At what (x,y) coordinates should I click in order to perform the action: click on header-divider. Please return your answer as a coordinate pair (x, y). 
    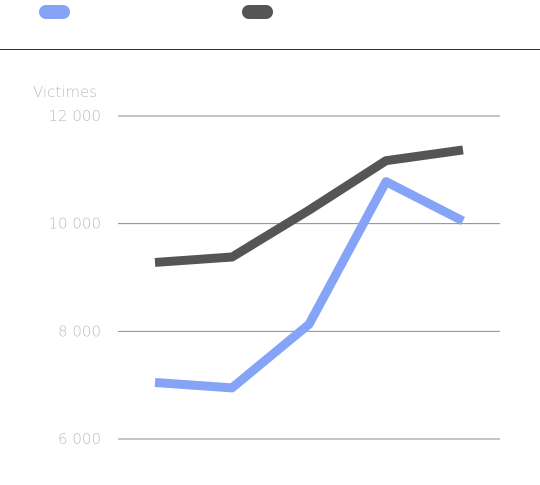
    Looking at the image, I should click on (270, 49).